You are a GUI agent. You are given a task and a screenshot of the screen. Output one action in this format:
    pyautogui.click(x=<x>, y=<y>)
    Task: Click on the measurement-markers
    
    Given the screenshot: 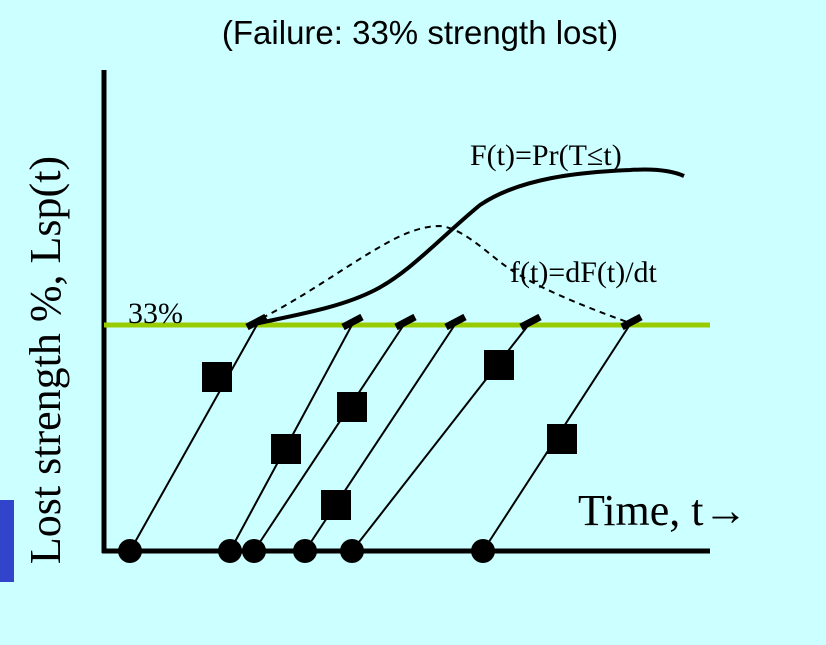 What is the action you would take?
    pyautogui.click(x=389, y=435)
    